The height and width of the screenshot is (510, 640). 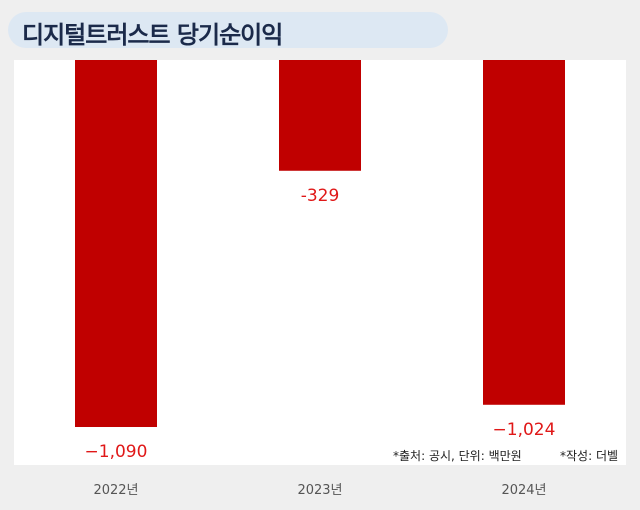 What do you see at coordinates (523, 490) in the screenshot?
I see `x-tick-label-2024년: 2024년` at bounding box center [523, 490].